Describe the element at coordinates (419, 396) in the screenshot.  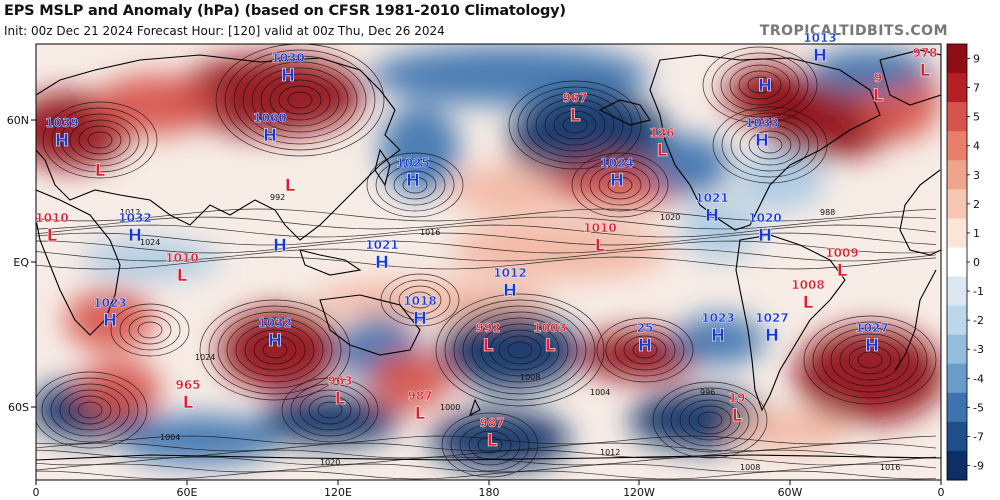
I see `center-pressure-value: 987` at that location.